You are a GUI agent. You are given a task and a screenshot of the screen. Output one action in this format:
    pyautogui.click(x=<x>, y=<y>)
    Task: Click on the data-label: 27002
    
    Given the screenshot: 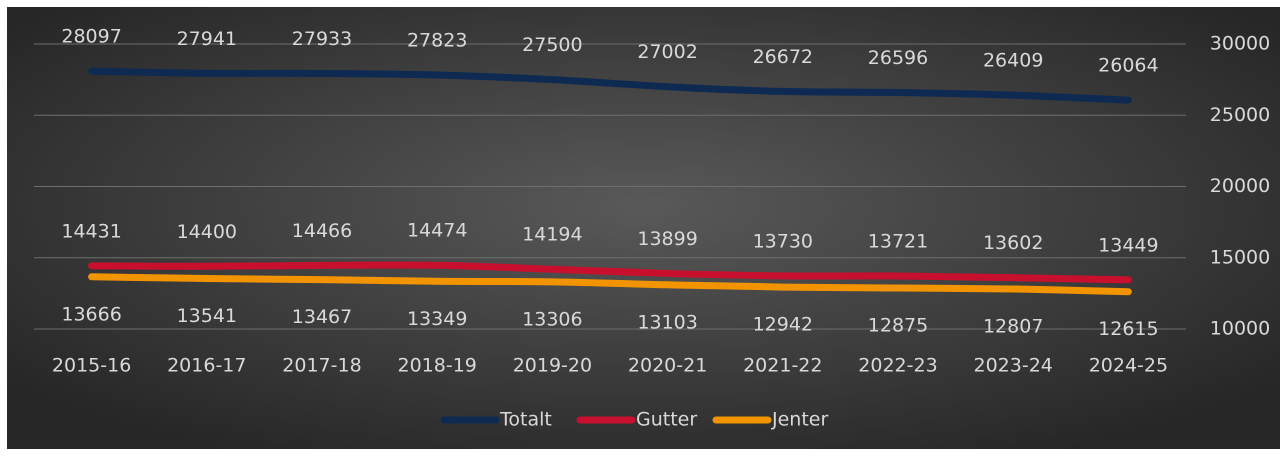 What is the action you would take?
    pyautogui.click(x=667, y=52)
    